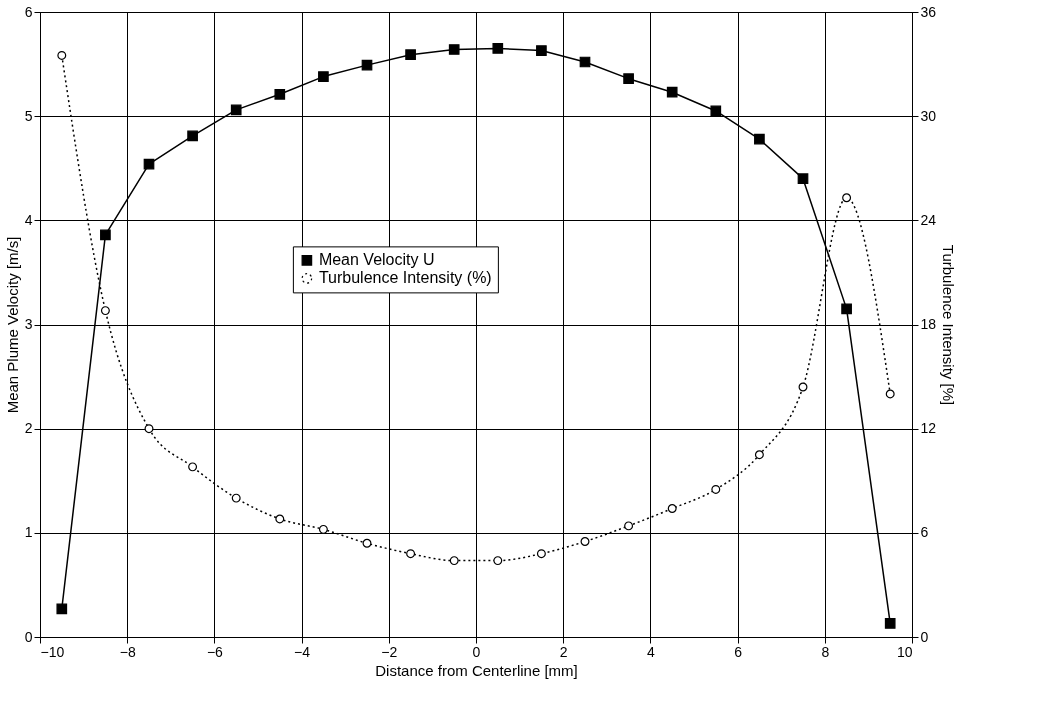 The image size is (1048, 721). I want to click on y-tick-label: 2, so click(28, 428).